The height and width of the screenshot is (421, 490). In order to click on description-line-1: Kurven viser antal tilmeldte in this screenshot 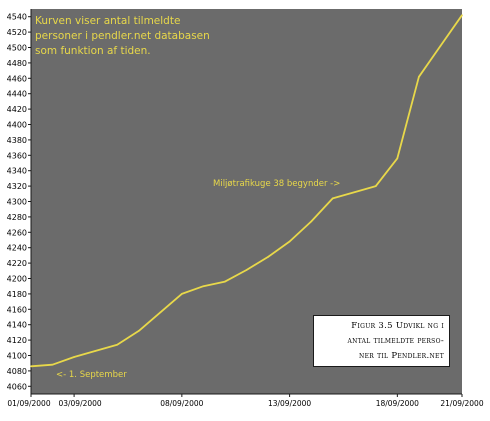, I will do `click(107, 21)`.